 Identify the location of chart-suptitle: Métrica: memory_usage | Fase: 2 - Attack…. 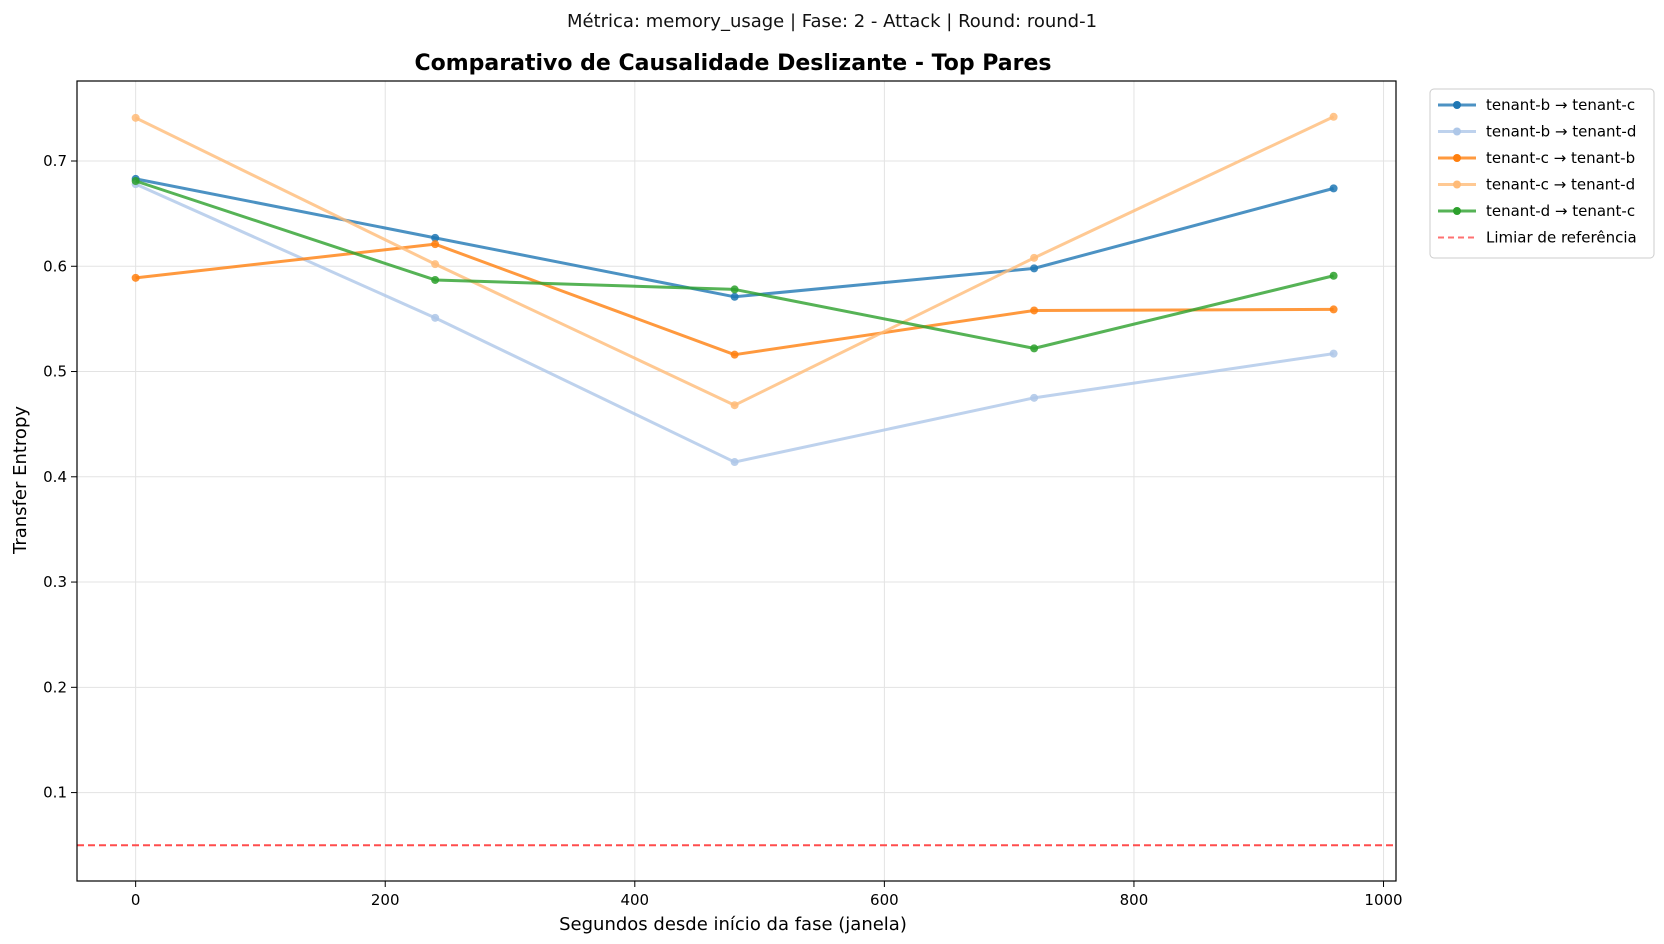
(832, 21).